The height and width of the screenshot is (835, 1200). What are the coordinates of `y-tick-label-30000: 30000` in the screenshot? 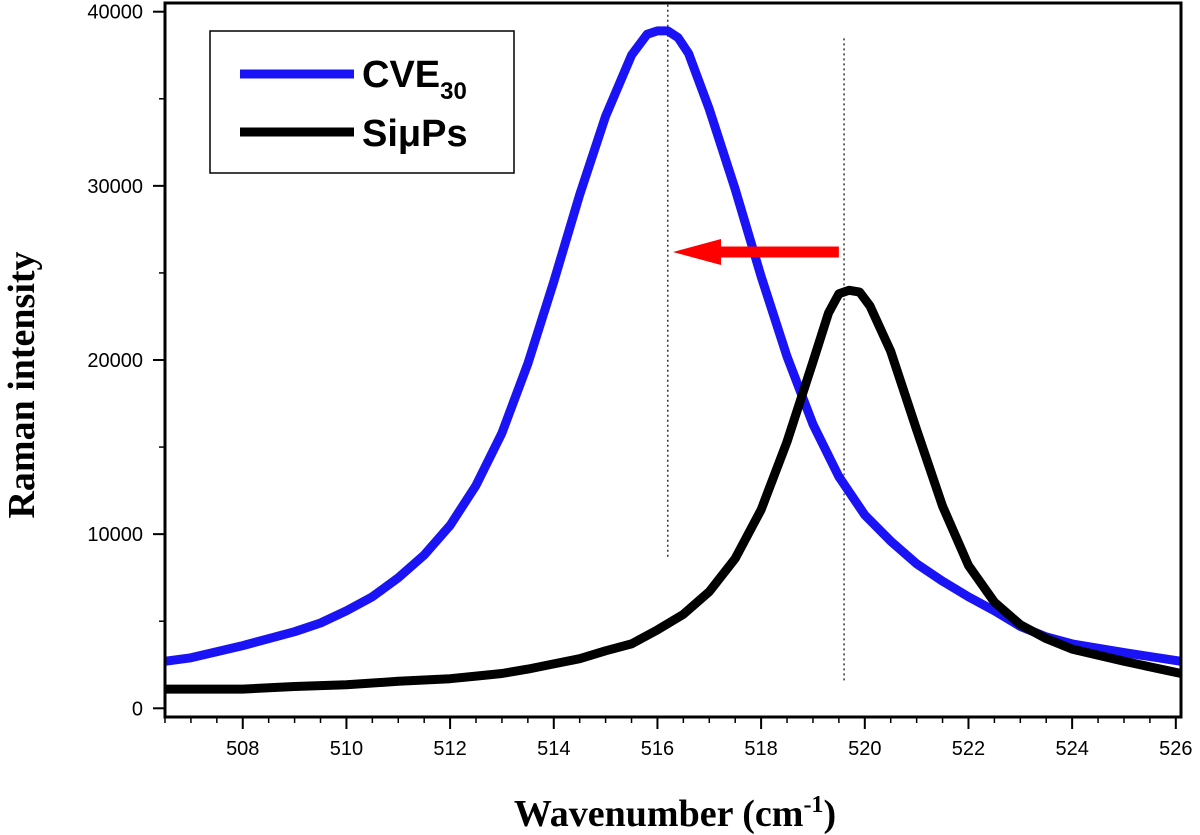 It's located at (115, 187).